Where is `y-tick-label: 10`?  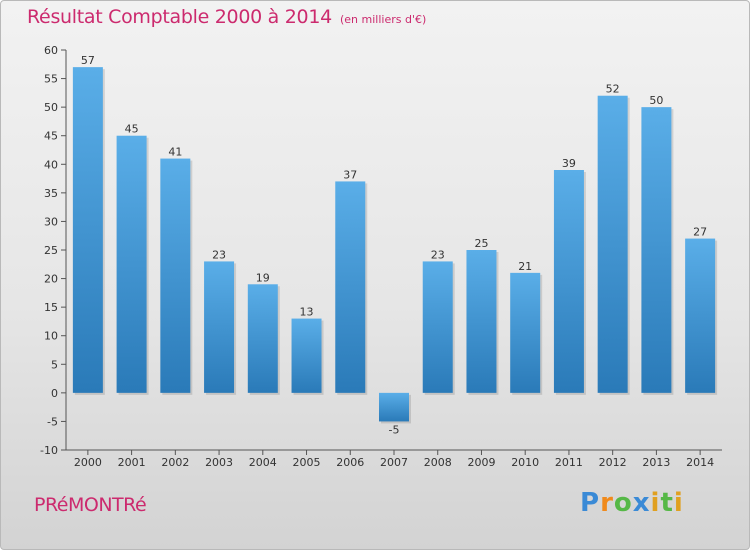
y-tick-label: 10 is located at coordinates (51, 336).